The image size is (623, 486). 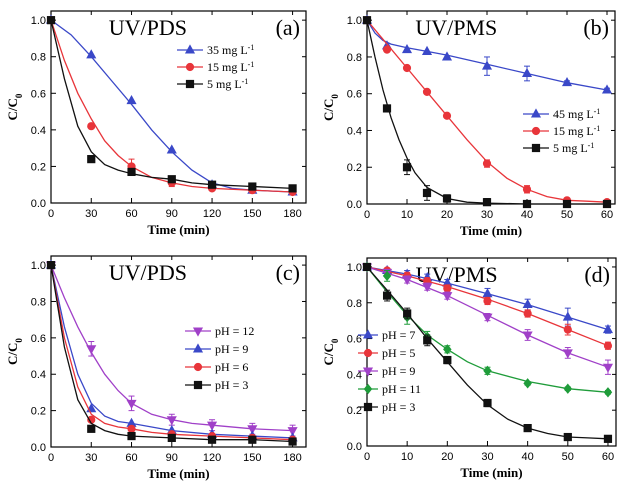 I want to click on x-tick-label: 150, so click(x=252, y=458).